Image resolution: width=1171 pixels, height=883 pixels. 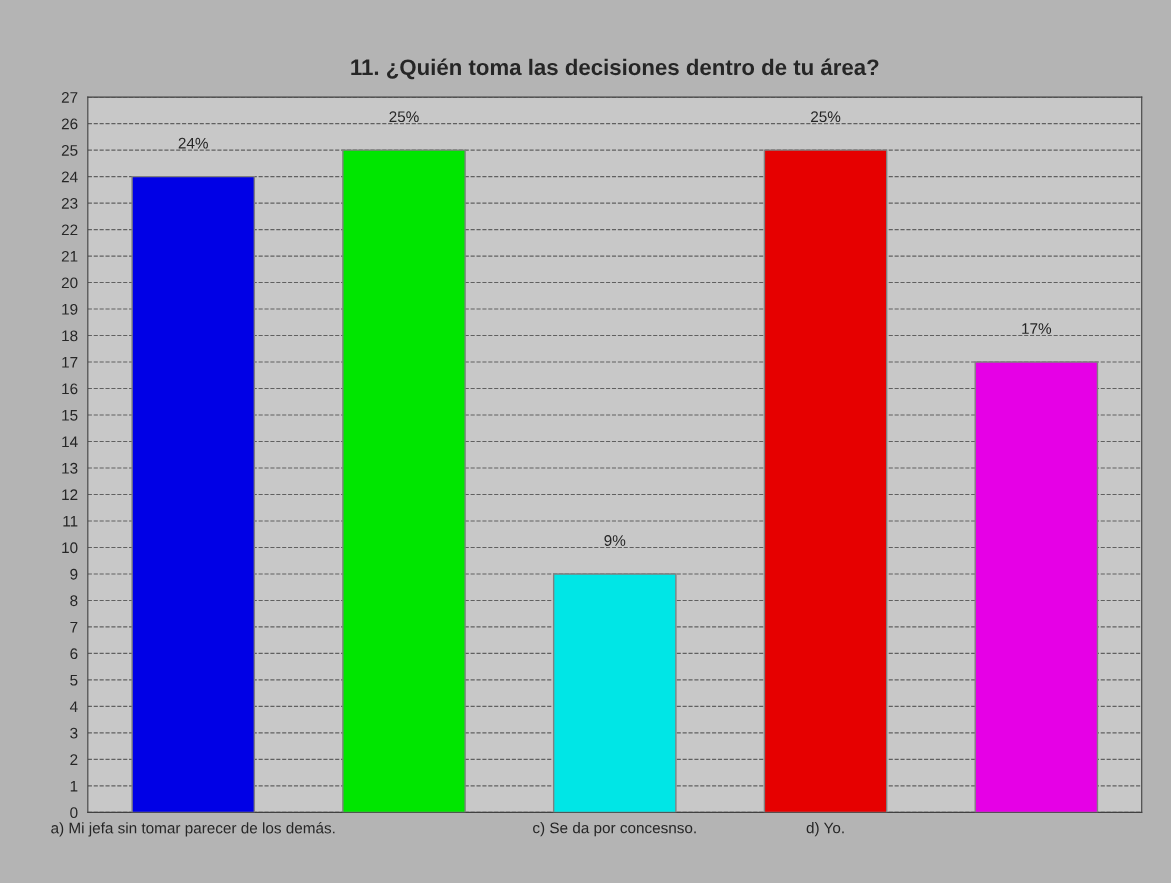 I want to click on data-label: 17%, so click(x=1037, y=328).